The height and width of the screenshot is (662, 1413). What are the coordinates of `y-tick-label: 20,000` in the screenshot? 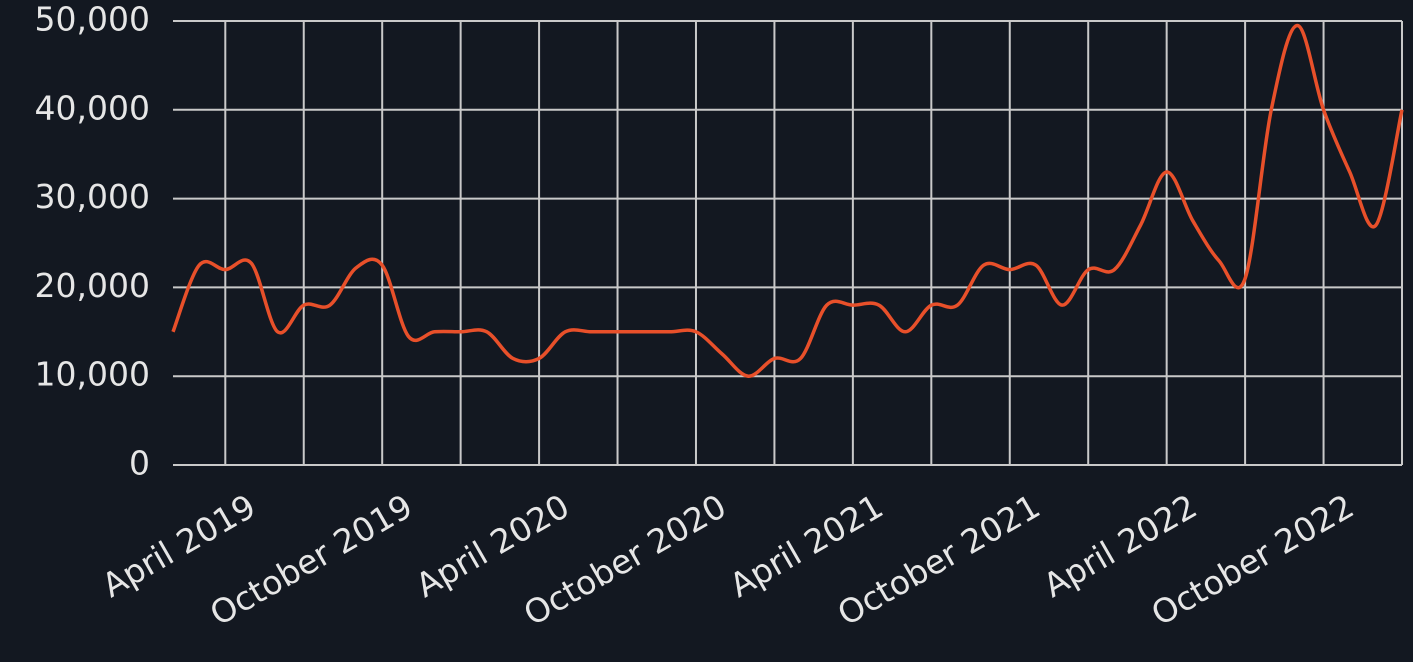 It's located at (92, 285).